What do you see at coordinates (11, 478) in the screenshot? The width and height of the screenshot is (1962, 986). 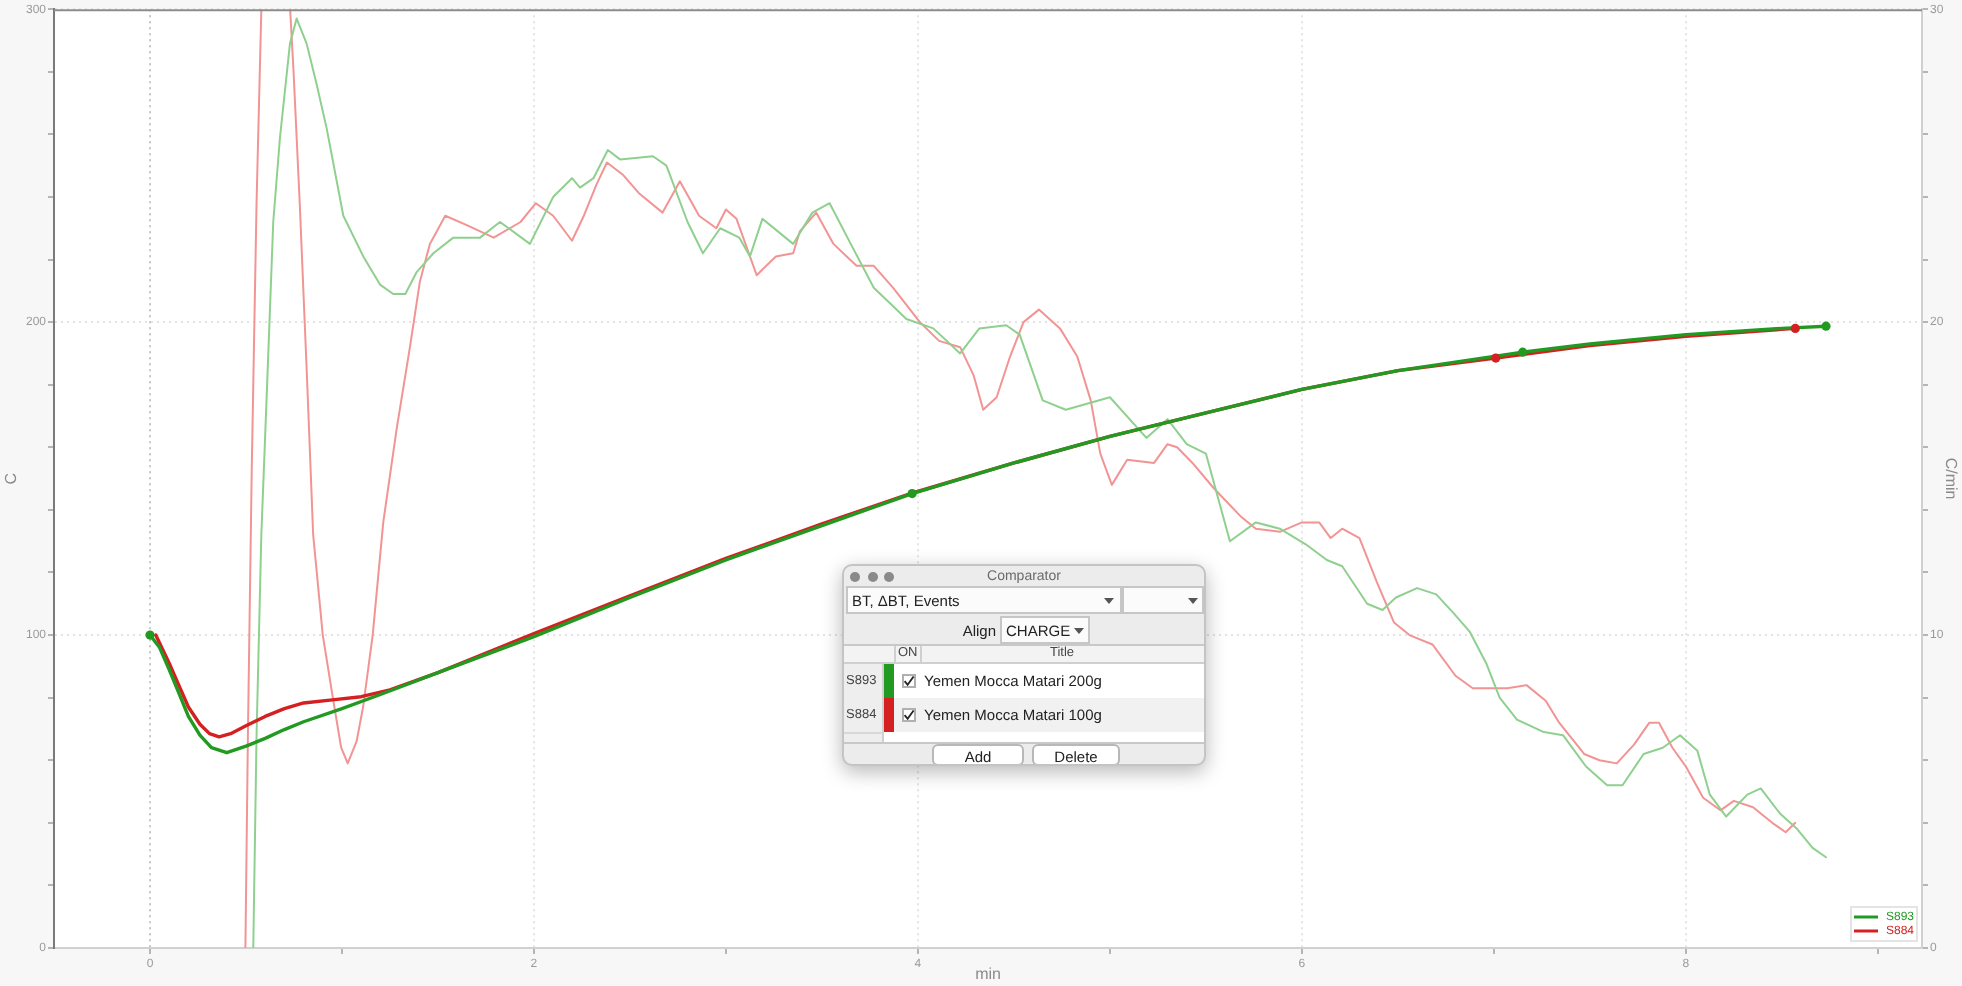 I see `y-axis-title: C` at bounding box center [11, 478].